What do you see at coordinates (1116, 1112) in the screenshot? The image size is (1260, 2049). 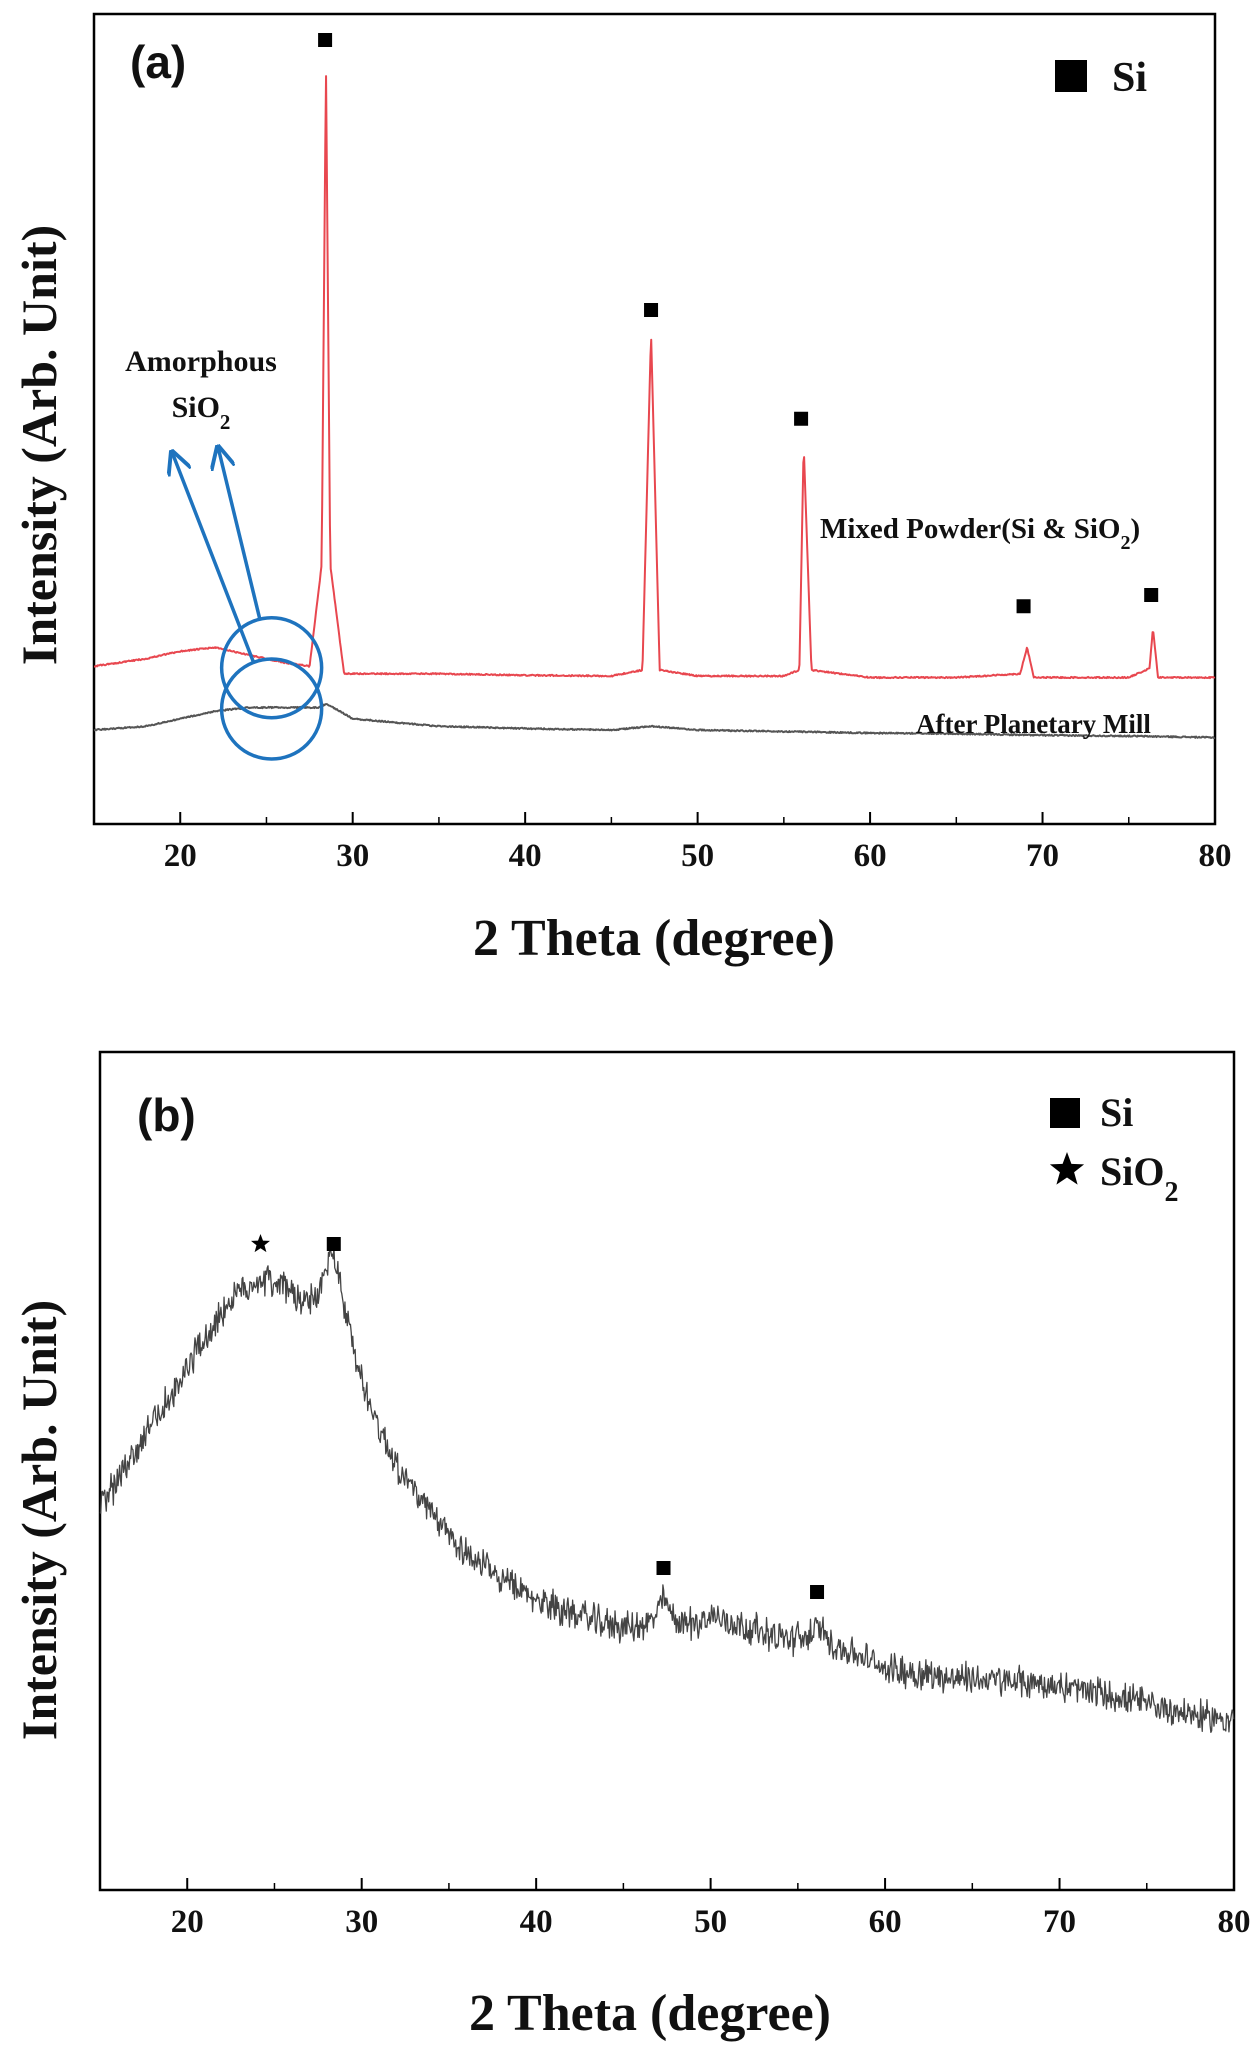 I see `legend-b-si-label: Si` at bounding box center [1116, 1112].